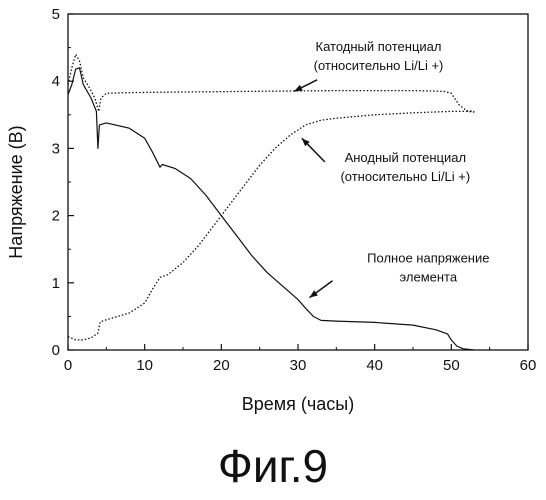  Describe the element at coordinates (56, 283) in the screenshot. I see `y-tick-label: 1` at that location.